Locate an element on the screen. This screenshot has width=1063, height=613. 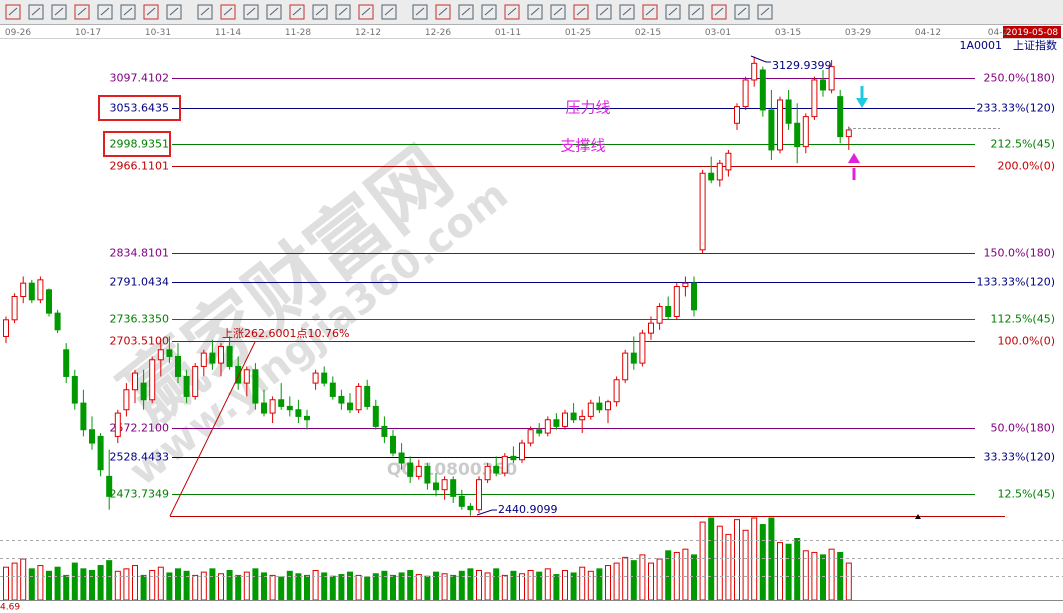
level-price: 2791.0434 is located at coordinates (140, 282).